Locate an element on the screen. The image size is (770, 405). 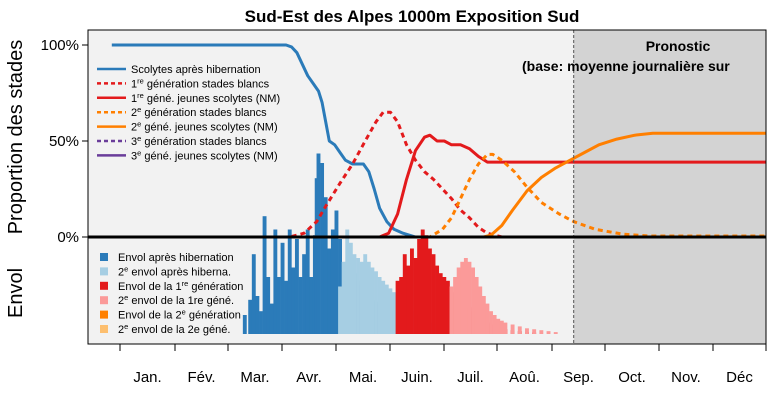
y-axis: 100% 50% 0% is located at coordinates (64, 141).